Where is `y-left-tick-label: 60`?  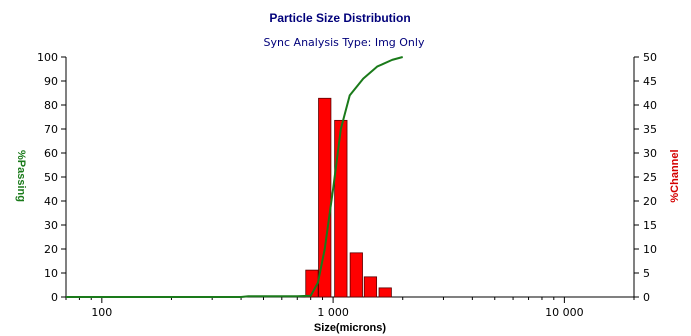
y-left-tick-label: 60 is located at coordinates (51, 153).